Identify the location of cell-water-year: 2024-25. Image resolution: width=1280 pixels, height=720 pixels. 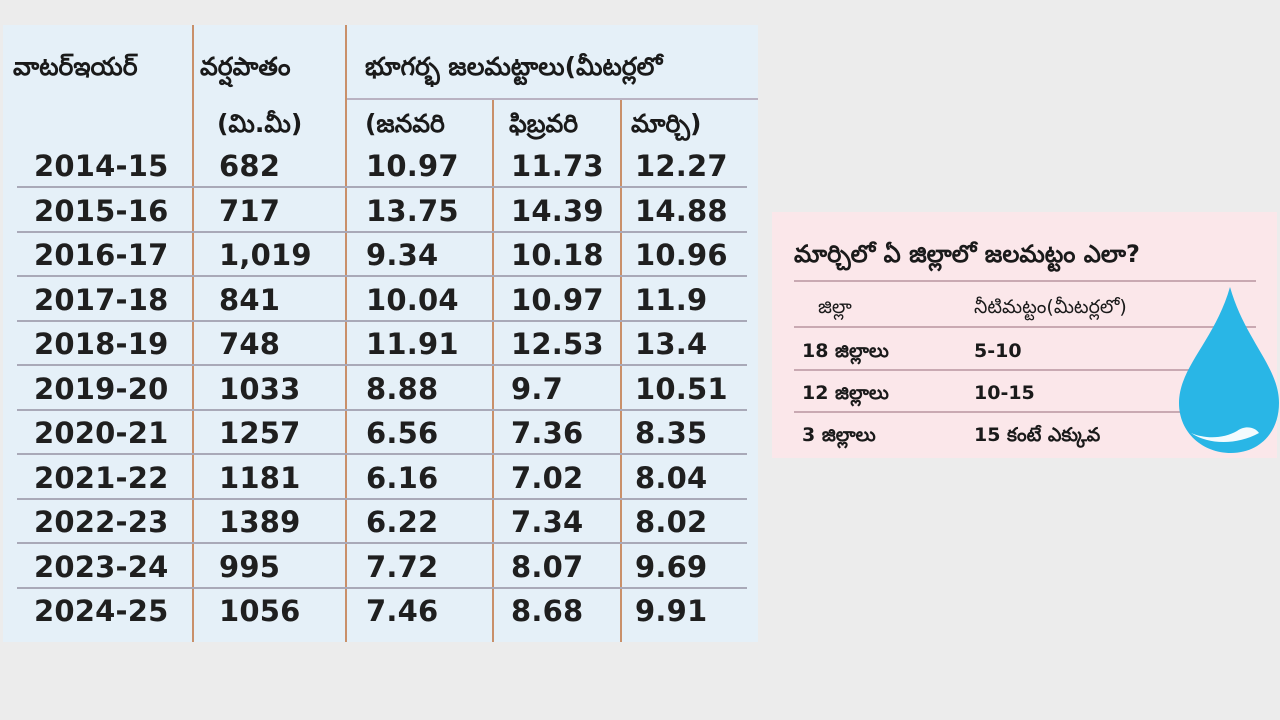
(101, 611).